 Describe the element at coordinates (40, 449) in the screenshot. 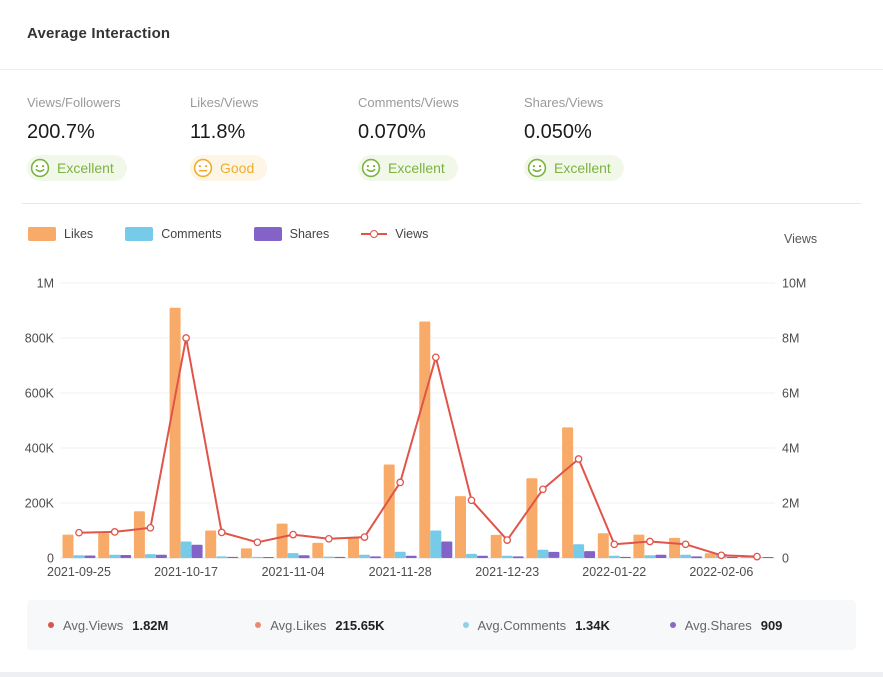

I see `svg-text: 400K` at that location.